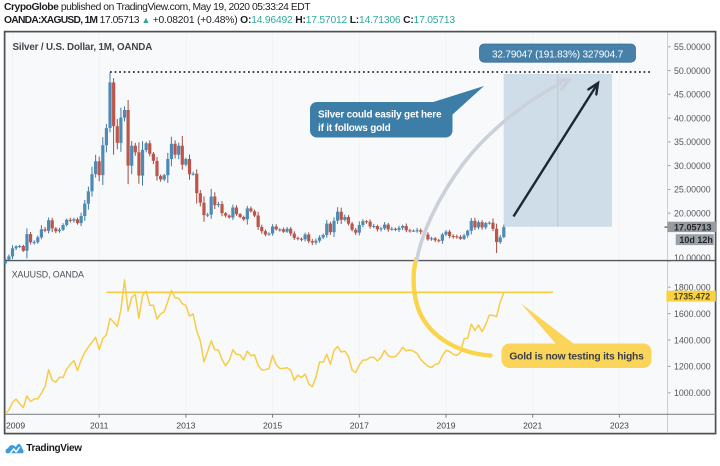 This screenshot has width=720, height=466. Describe the element at coordinates (558, 54) in the screenshot. I see `svg-text: 32.79047 (191.83%) 327904.7` at that location.